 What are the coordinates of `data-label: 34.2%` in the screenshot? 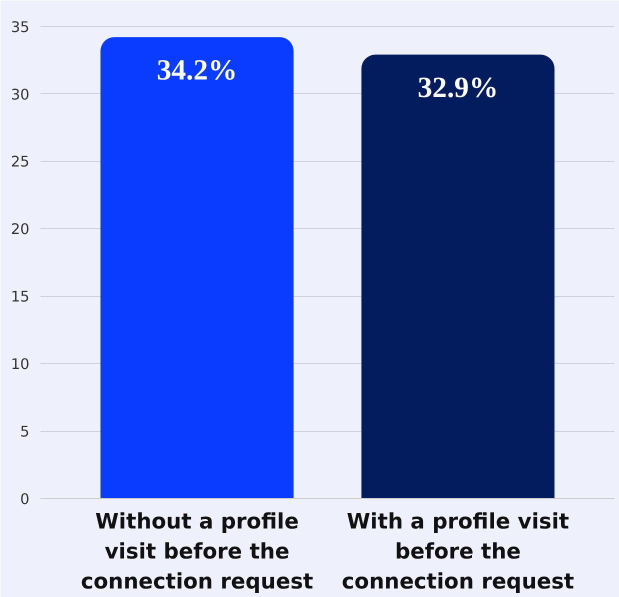 It's located at (197, 70).